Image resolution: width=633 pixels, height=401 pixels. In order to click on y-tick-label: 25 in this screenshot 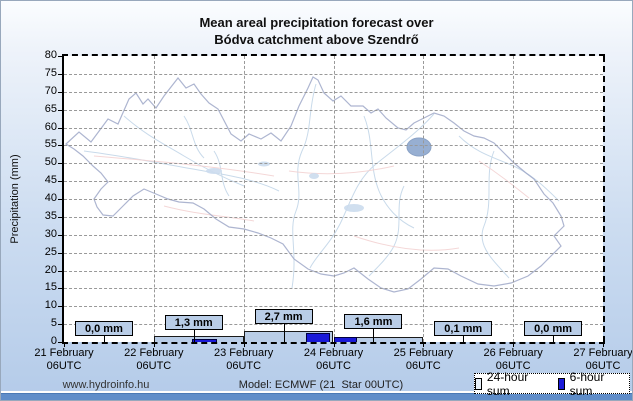, I will do `click(50, 251)`.